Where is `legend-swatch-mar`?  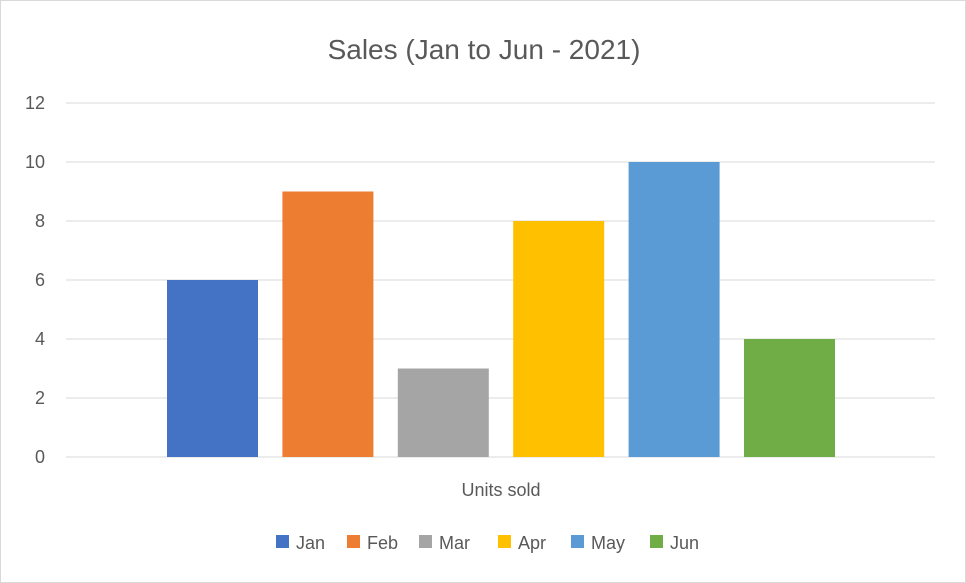 legend-swatch-mar is located at coordinates (425, 541).